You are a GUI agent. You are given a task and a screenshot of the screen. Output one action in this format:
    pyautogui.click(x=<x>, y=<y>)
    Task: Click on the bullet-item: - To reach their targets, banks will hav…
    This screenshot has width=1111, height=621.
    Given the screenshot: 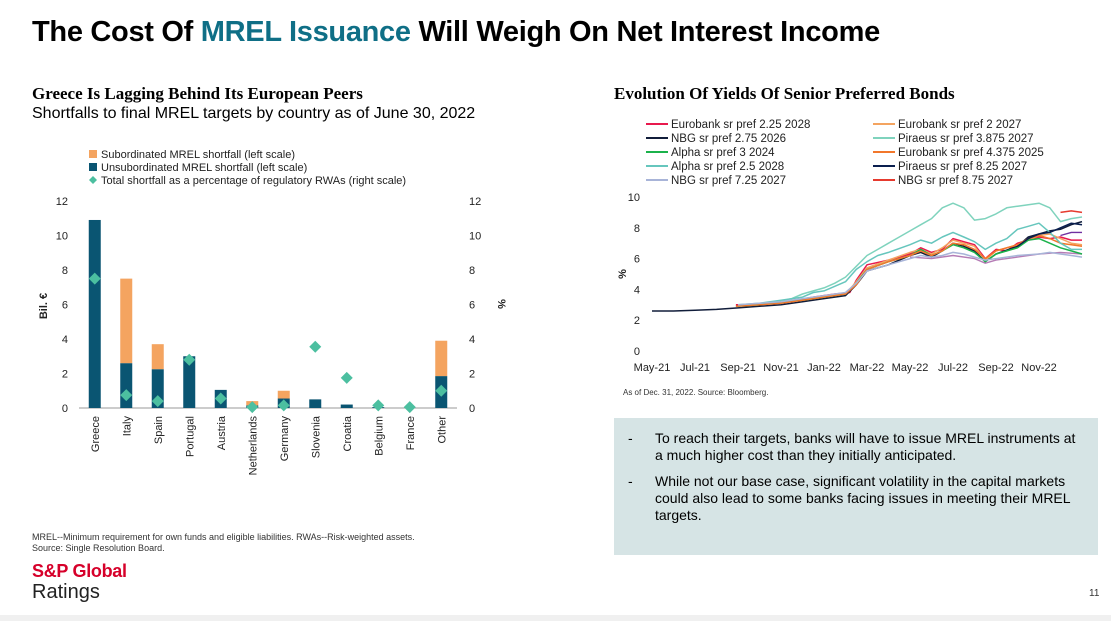 What is the action you would take?
    pyautogui.click(x=854, y=447)
    